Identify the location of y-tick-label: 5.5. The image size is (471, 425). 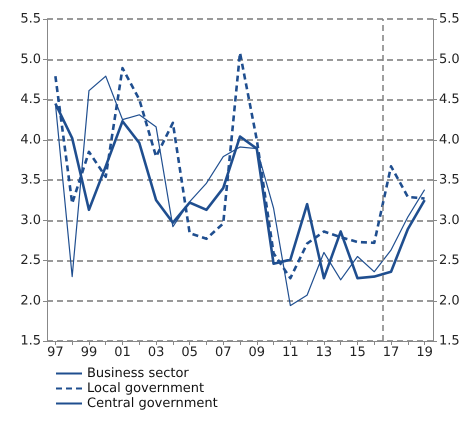
(30, 19).